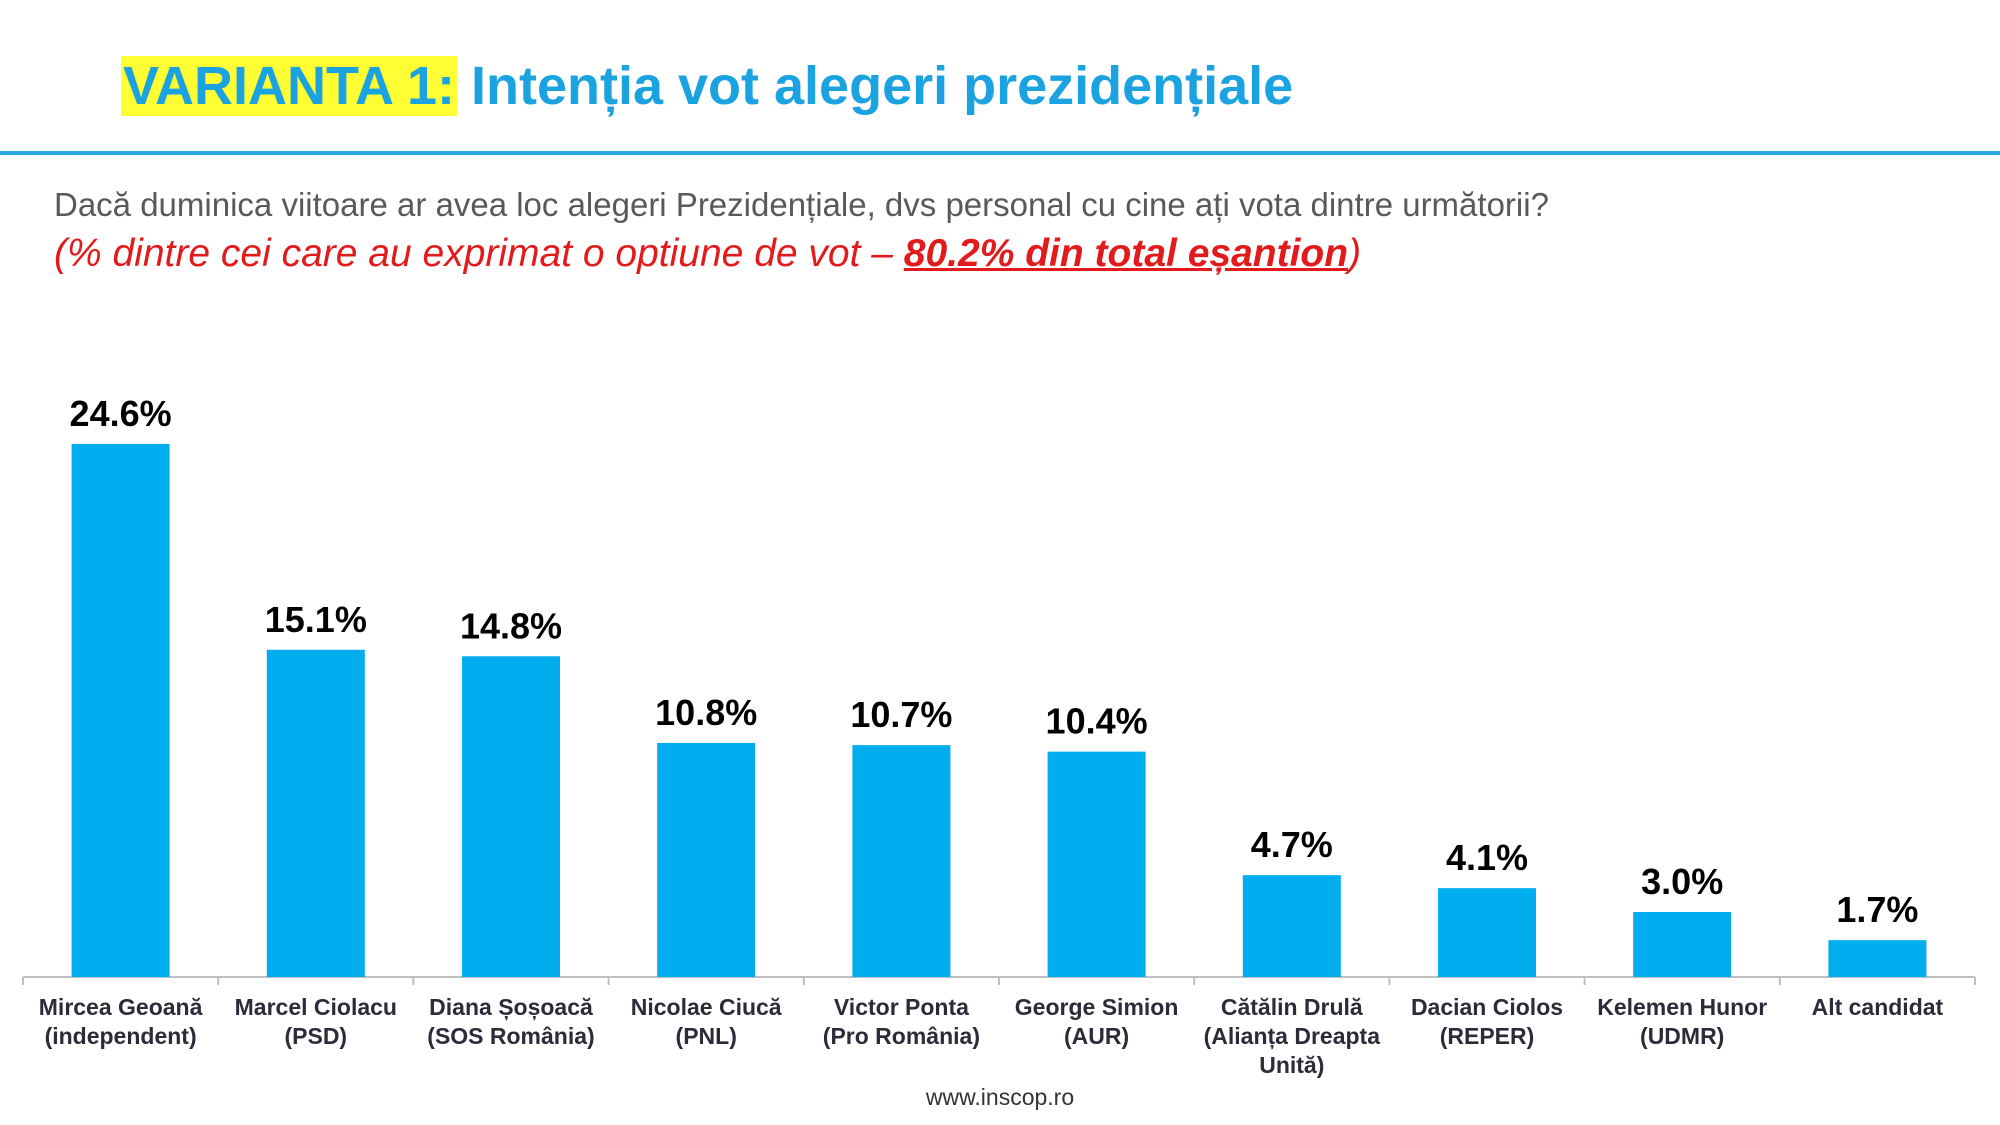 This screenshot has height=1125, width=2000. I want to click on x-tick-label: (PSD), so click(315, 1036).